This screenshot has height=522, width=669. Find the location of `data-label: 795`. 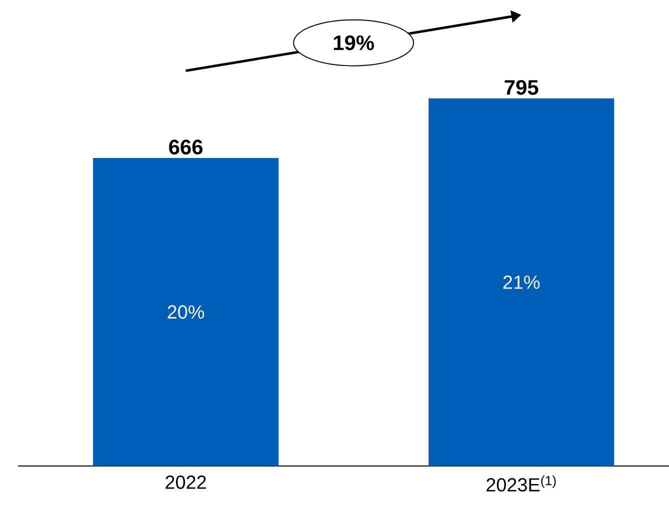

data-label: 795 is located at coordinates (521, 87).